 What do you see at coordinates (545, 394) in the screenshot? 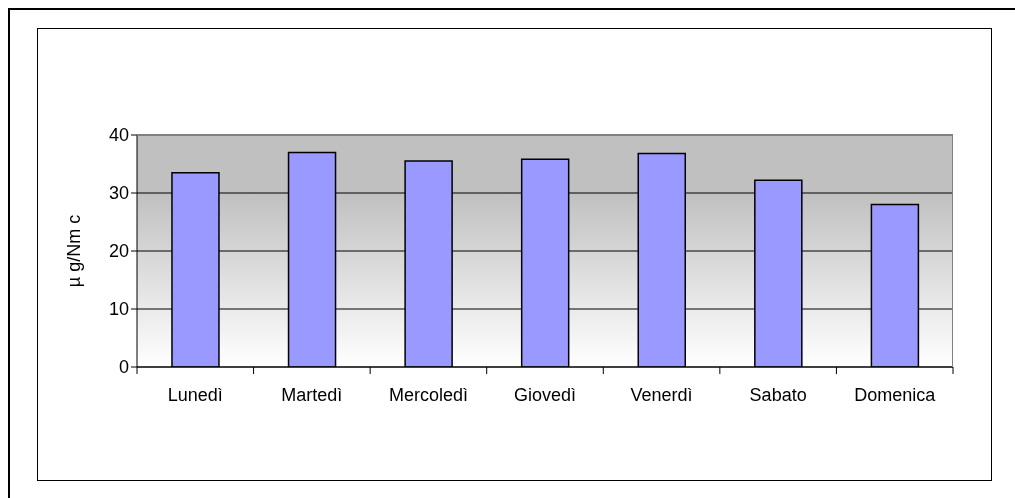
I see `x-tick-label: Giovedì` at bounding box center [545, 394].